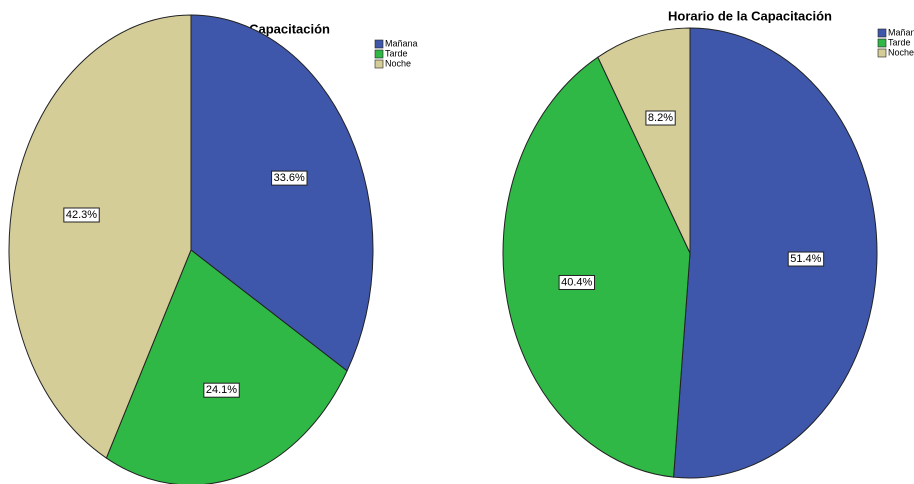  I want to click on data-label: 42.3%, so click(81, 215).